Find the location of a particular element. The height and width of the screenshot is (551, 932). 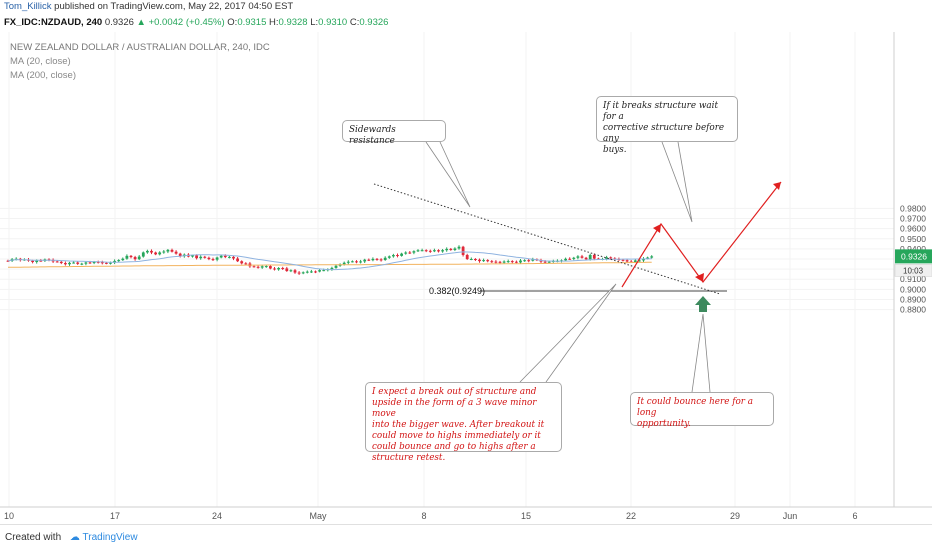

callout-line: It could bounce here for a long is located at coordinates (695, 407).